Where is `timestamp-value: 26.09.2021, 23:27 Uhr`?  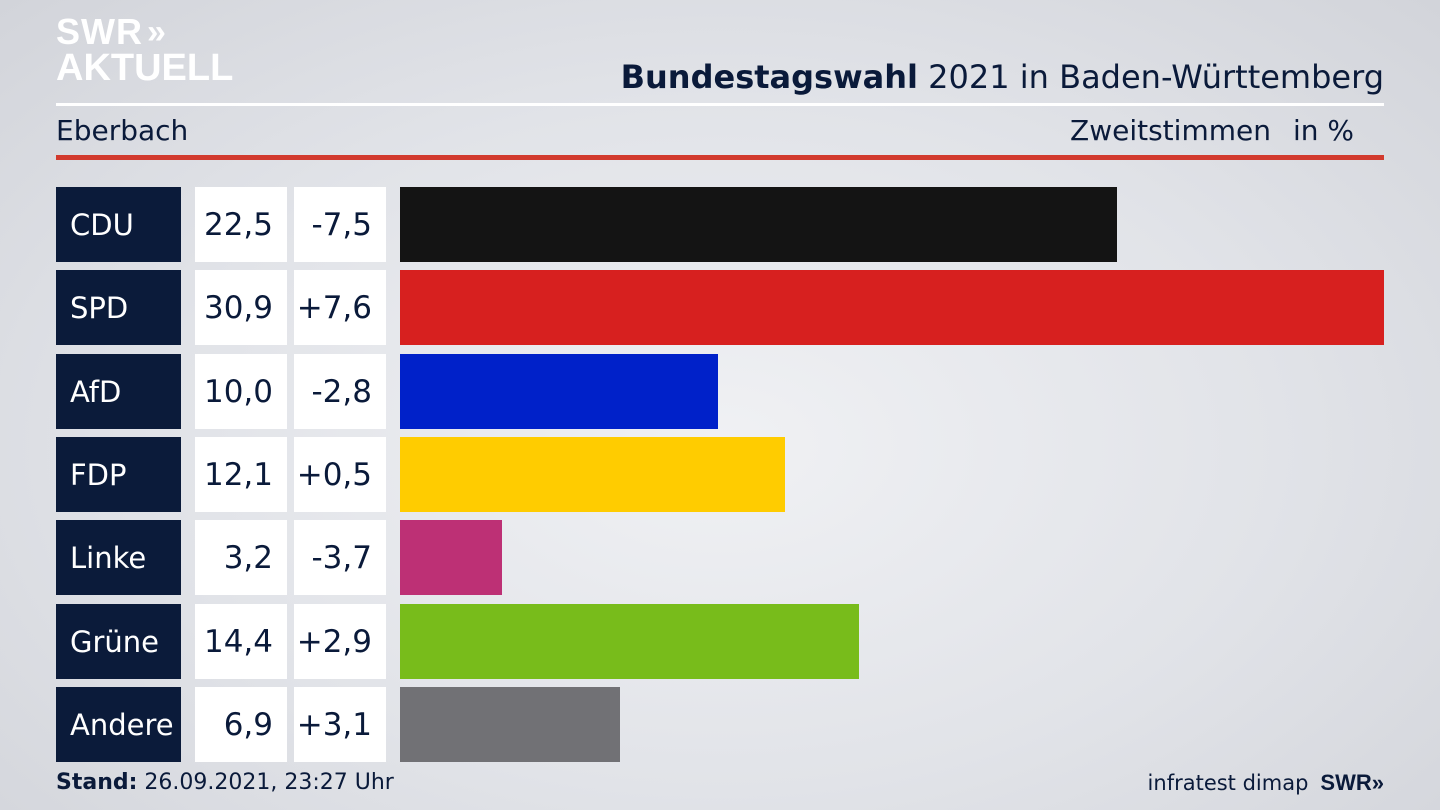 timestamp-value: 26.09.2021, 23:27 Uhr is located at coordinates (265, 782).